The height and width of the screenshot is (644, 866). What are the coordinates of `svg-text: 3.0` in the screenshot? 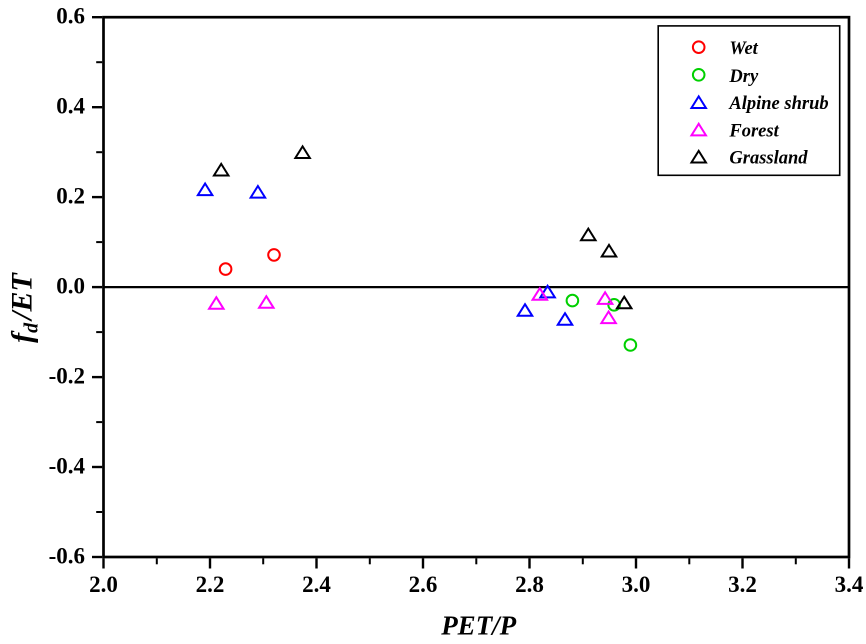 It's located at (636, 584).